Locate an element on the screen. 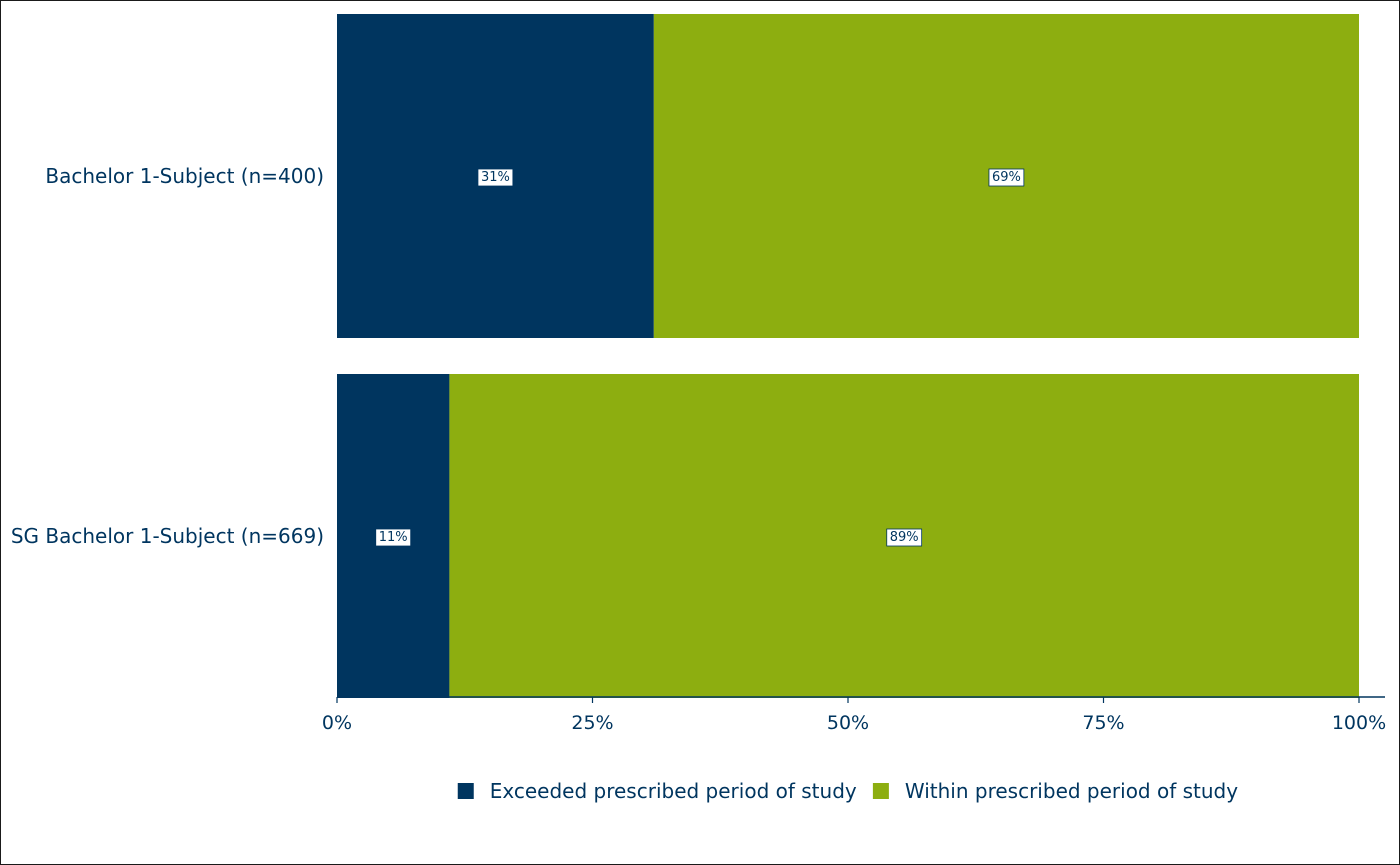 The width and height of the screenshot is (1400, 865). data-label-exceeded-prescribed-period-of-study-2: 11% is located at coordinates (393, 537).